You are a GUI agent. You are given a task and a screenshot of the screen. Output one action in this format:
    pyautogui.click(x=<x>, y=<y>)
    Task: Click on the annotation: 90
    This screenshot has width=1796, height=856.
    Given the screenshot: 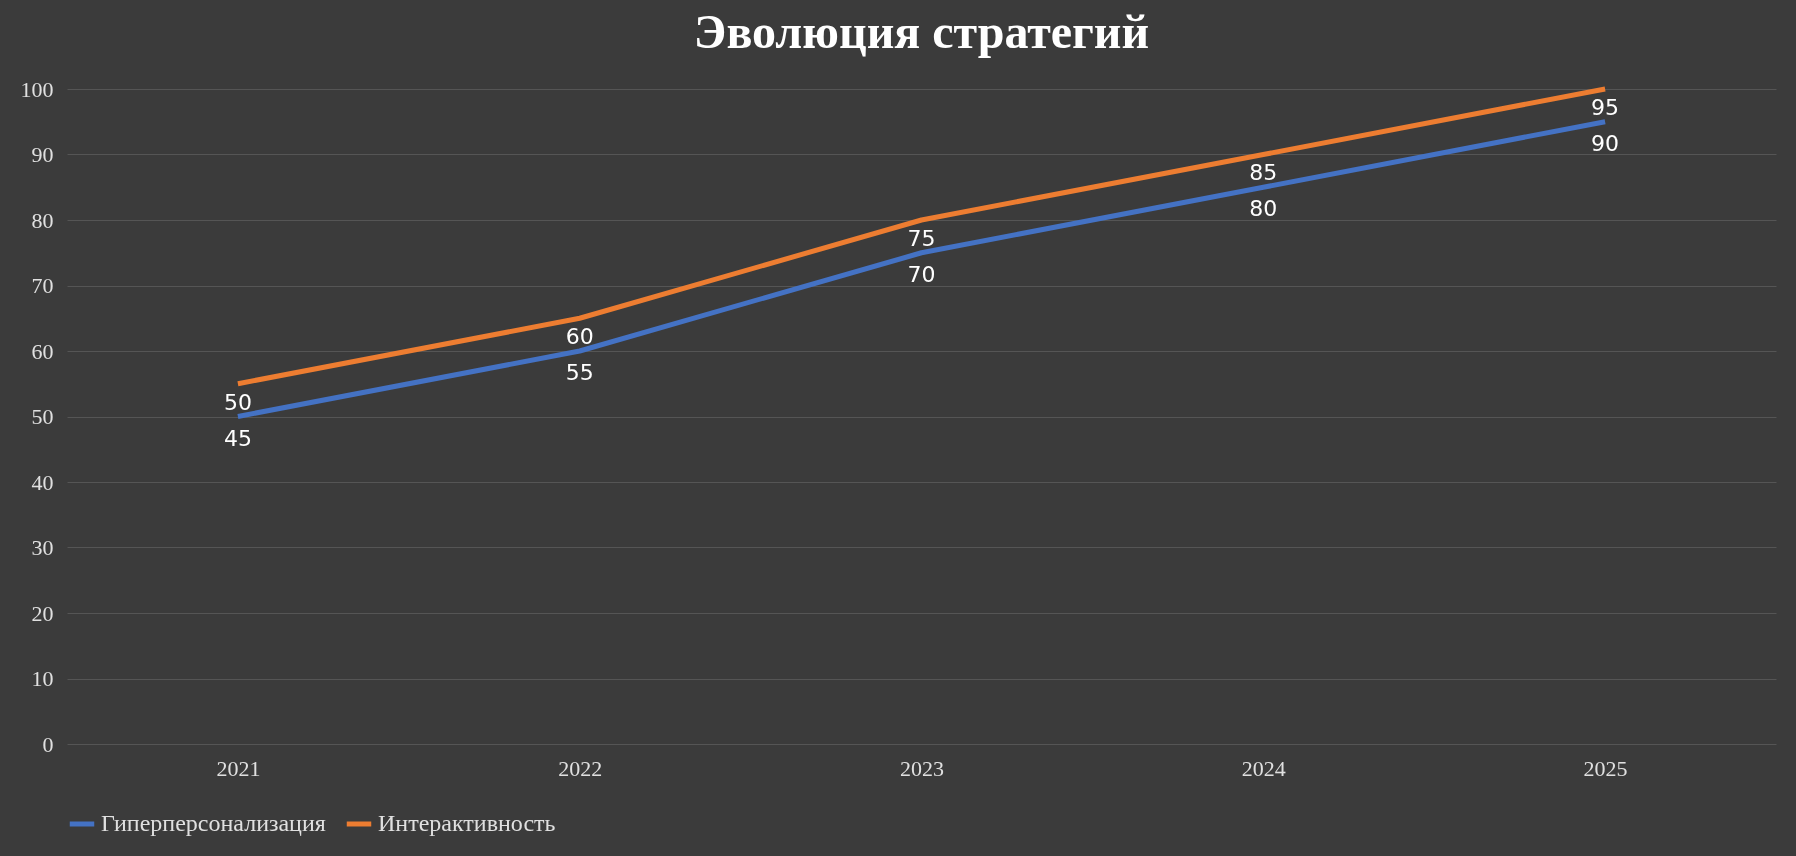 What is the action you would take?
    pyautogui.click(x=1605, y=143)
    